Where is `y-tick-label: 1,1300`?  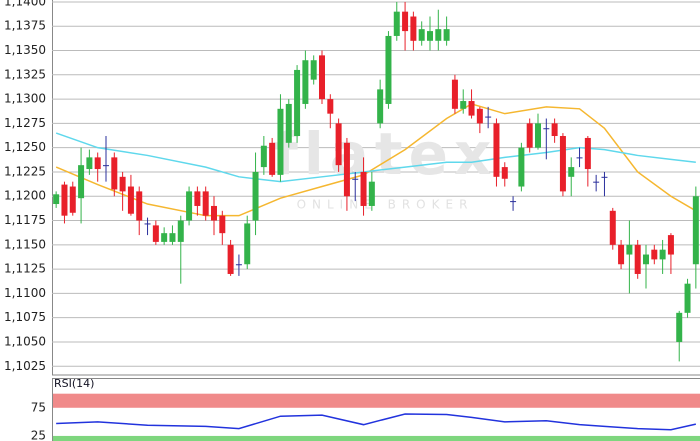
y-tick-label: 1,1300 is located at coordinates (25, 99).